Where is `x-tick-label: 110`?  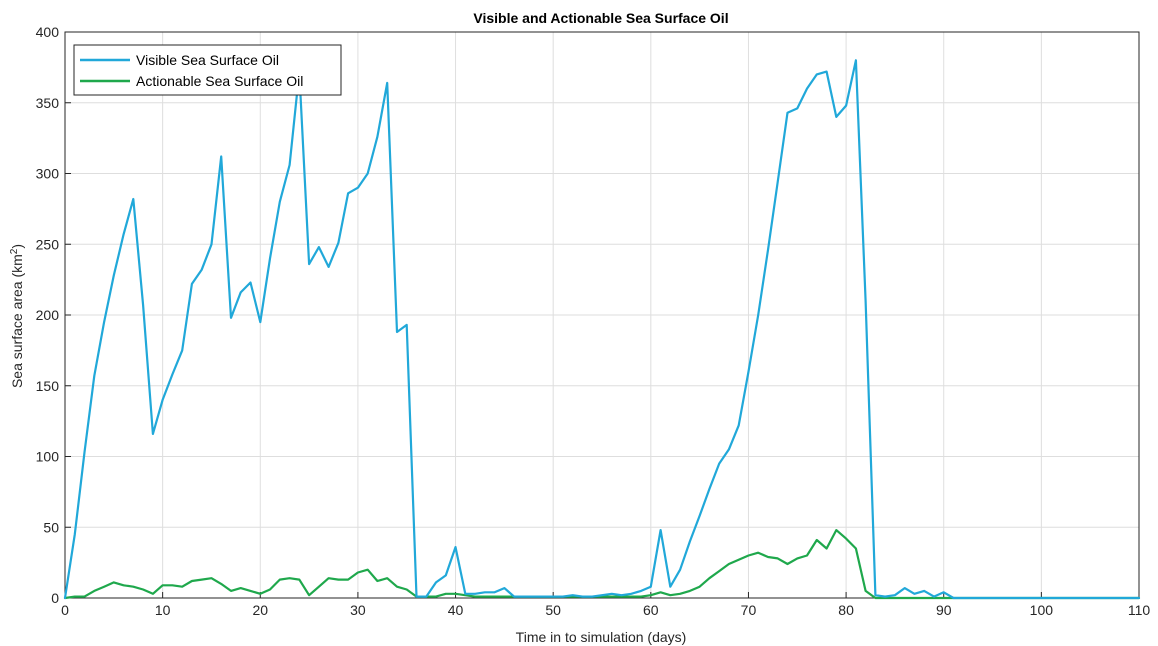
x-tick-label: 110 is located at coordinates (1139, 610).